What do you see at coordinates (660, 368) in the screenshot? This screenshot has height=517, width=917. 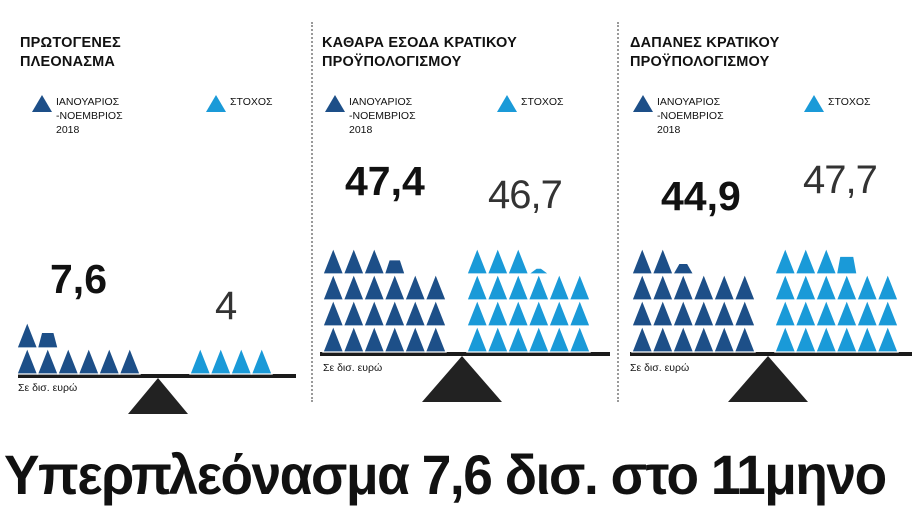 I see `unit-label: Σε δισ. ευρώ` at bounding box center [660, 368].